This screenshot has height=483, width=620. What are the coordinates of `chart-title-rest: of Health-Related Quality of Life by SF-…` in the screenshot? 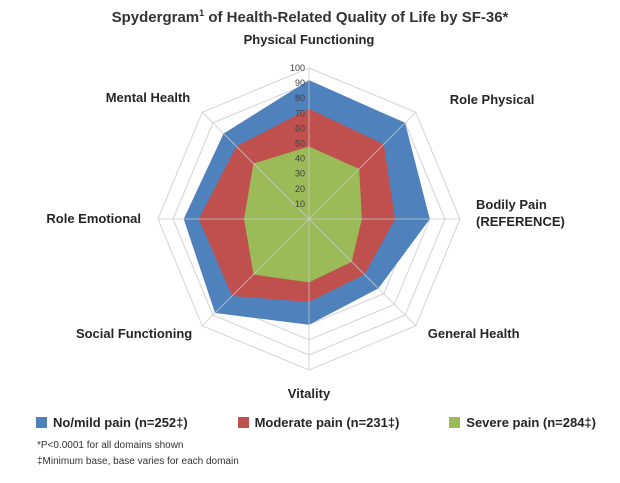 It's located at (356, 17).